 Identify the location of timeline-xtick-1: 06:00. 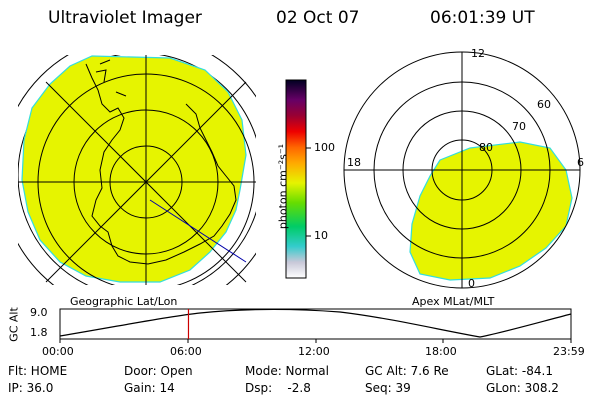
(186, 351).